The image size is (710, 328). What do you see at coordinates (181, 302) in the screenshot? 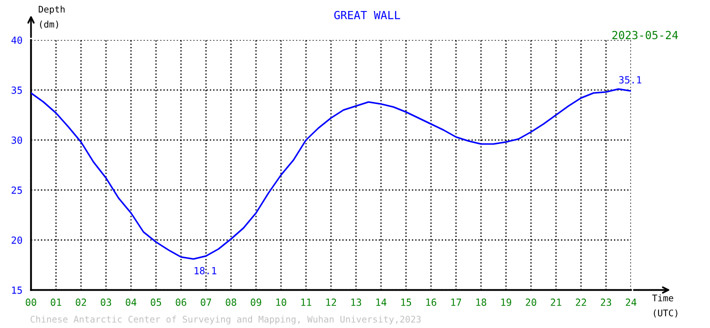
I see `x-tick-label: 06` at bounding box center [181, 302].